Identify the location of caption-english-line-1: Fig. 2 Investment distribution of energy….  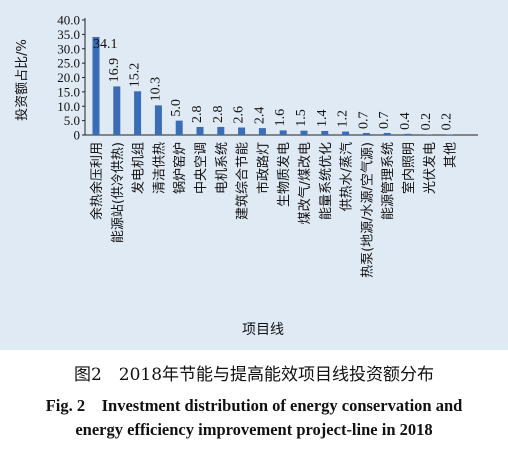
(254, 405).